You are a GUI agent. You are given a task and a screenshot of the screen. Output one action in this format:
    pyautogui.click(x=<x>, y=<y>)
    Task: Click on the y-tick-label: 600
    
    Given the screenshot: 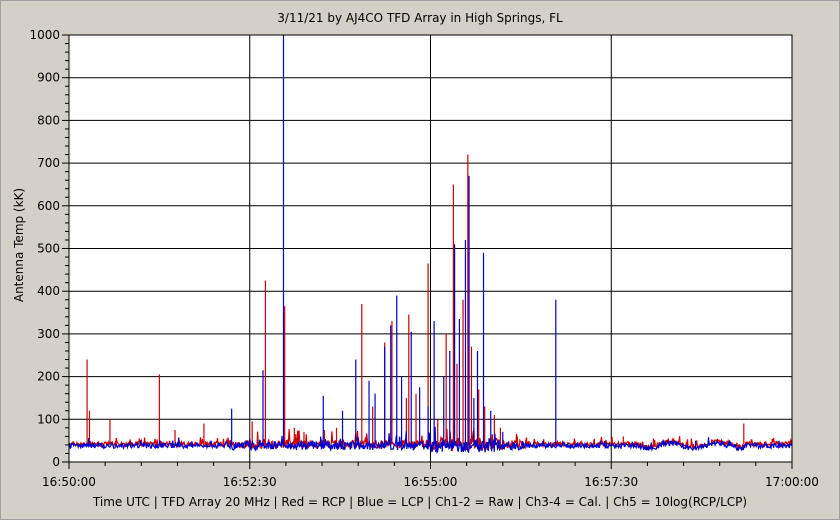 What is the action you would take?
    pyautogui.click(x=48, y=206)
    